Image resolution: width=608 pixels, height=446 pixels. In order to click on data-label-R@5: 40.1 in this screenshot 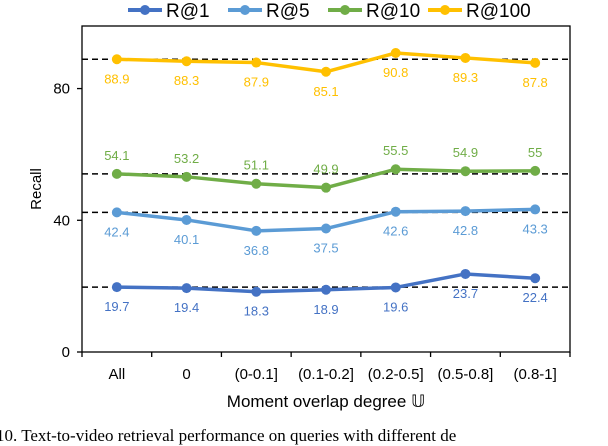, I will do `click(186, 239)`.